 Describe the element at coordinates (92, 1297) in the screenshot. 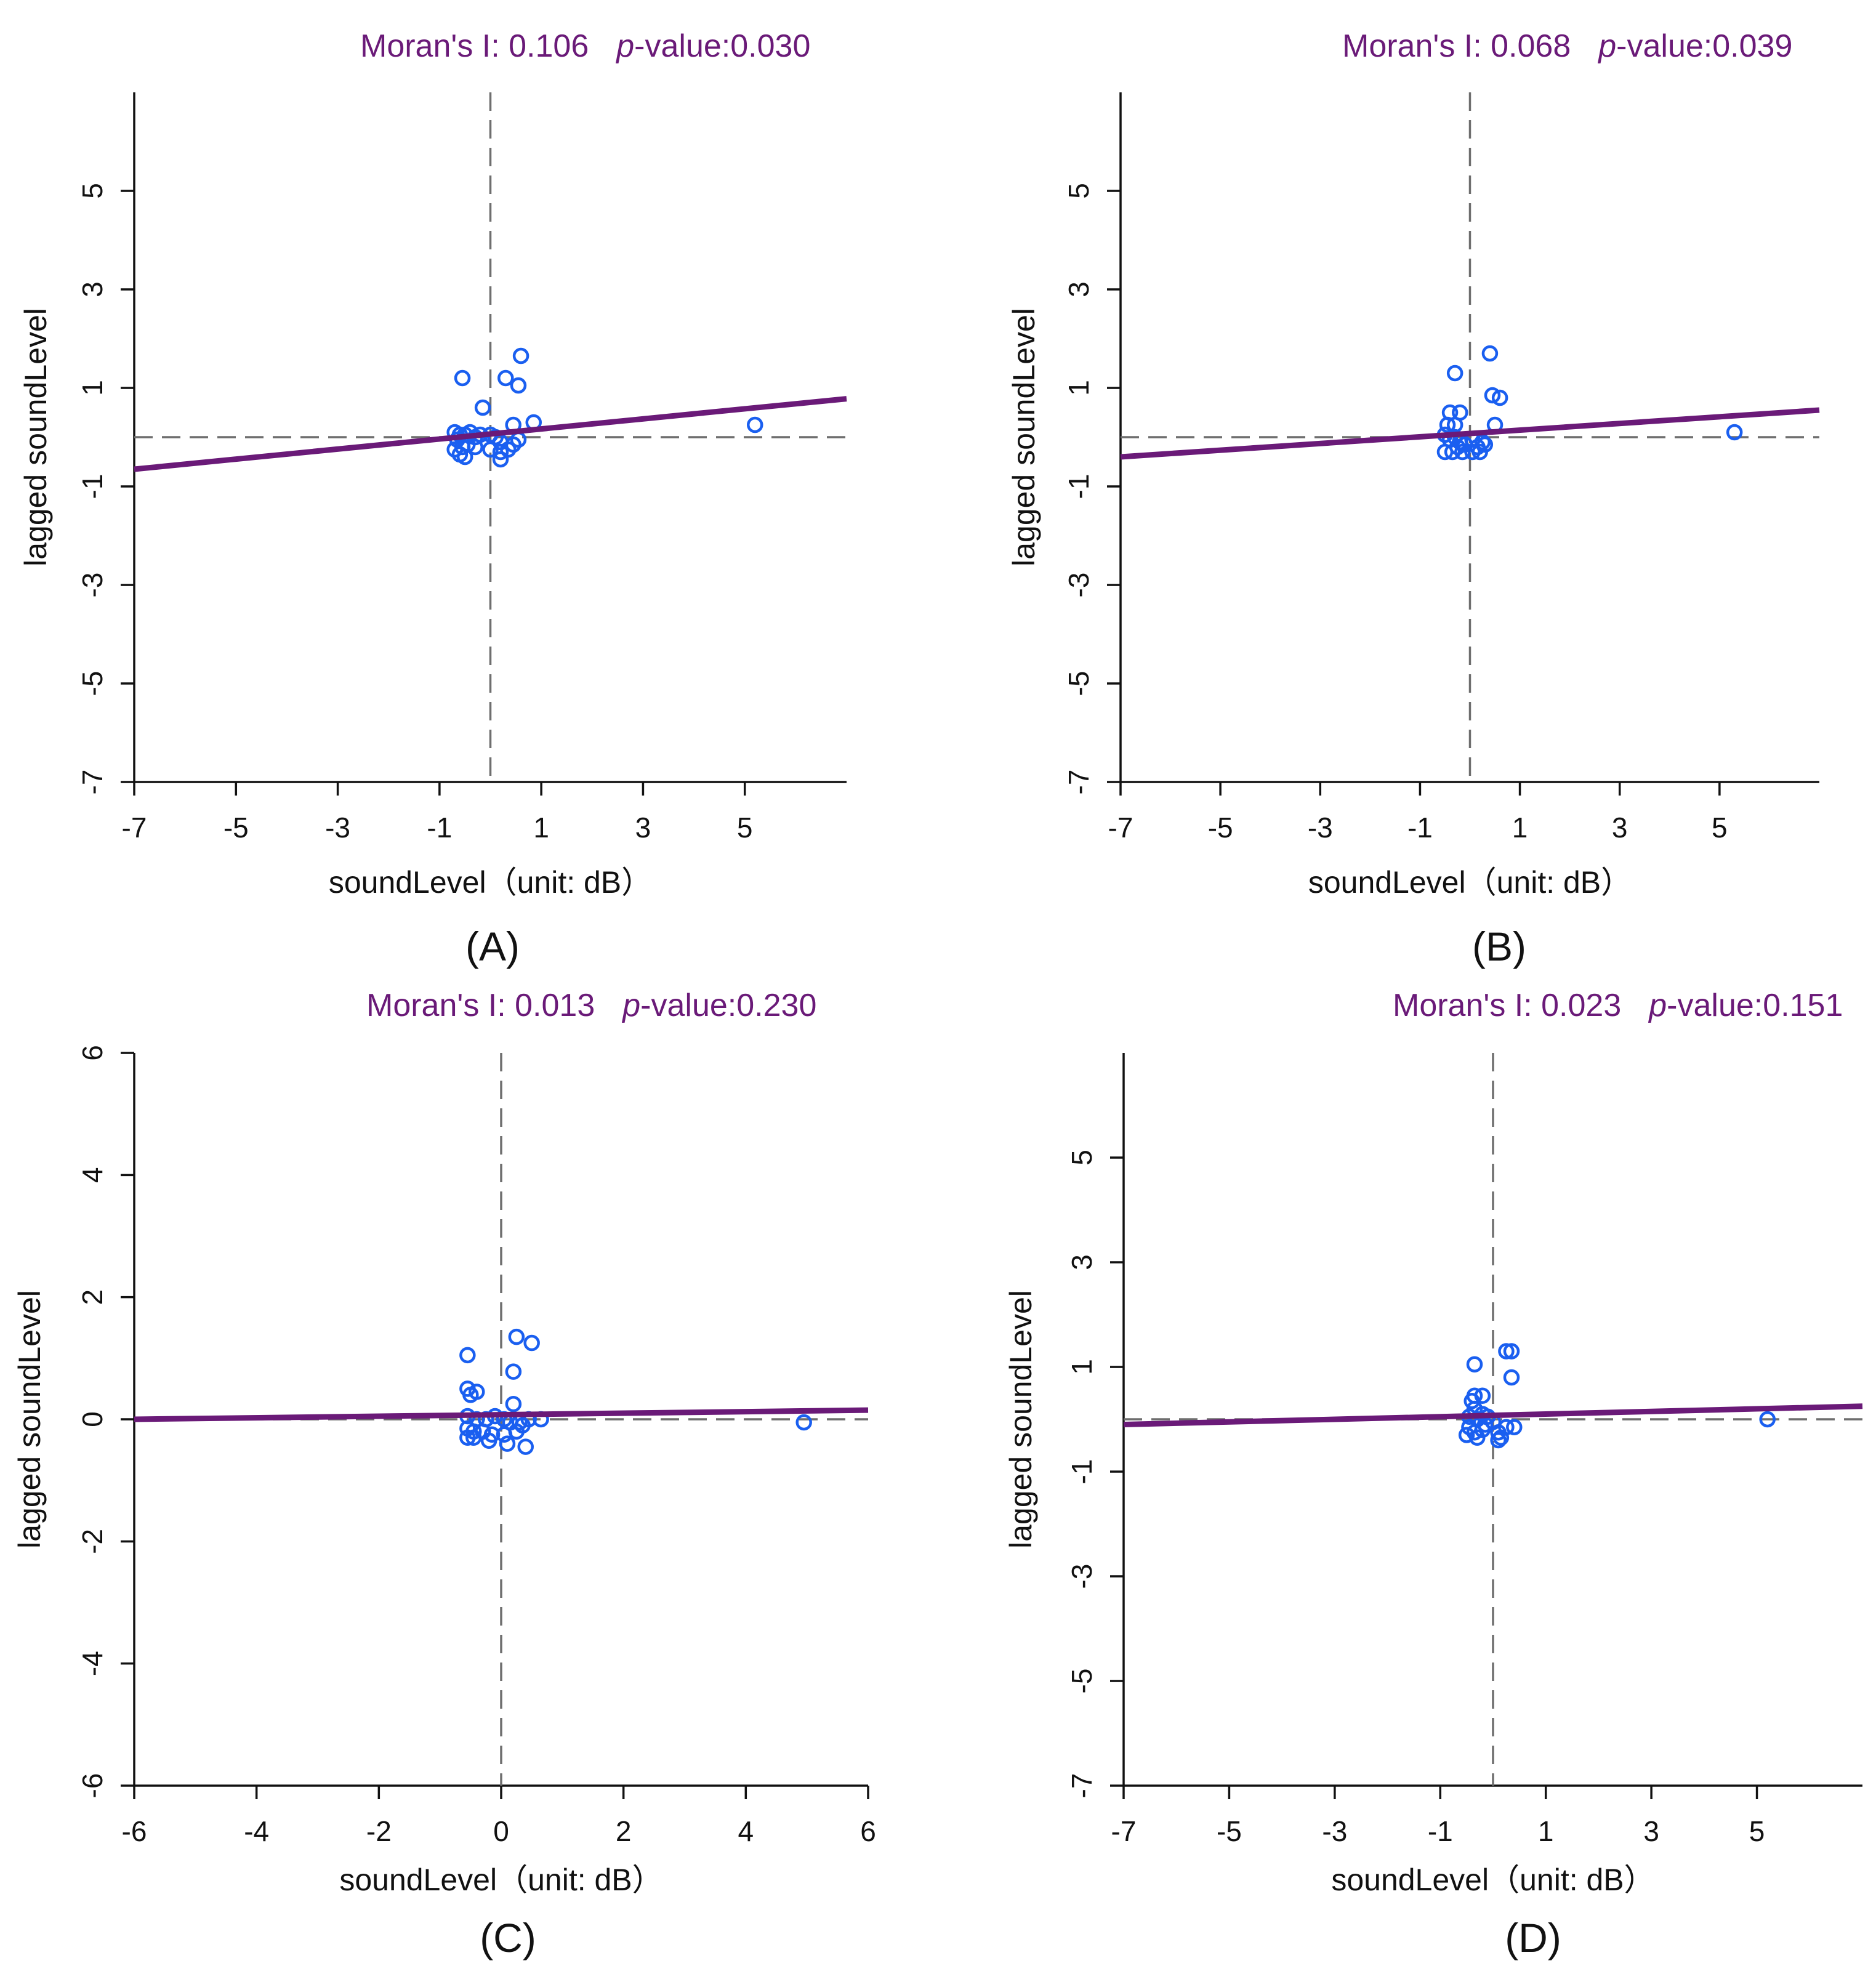

I see `y-tick-label: 2` at that location.